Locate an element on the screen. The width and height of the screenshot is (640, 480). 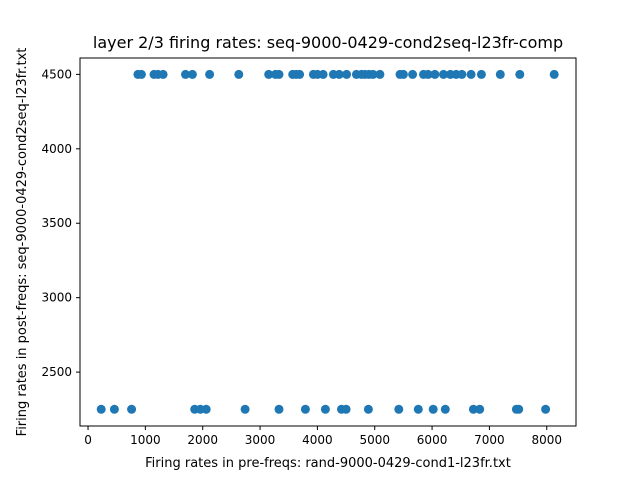
x-axis-ticks: 0 1000 2000 3000 4000 5000 6000 7000 8000 is located at coordinates (323, 436).